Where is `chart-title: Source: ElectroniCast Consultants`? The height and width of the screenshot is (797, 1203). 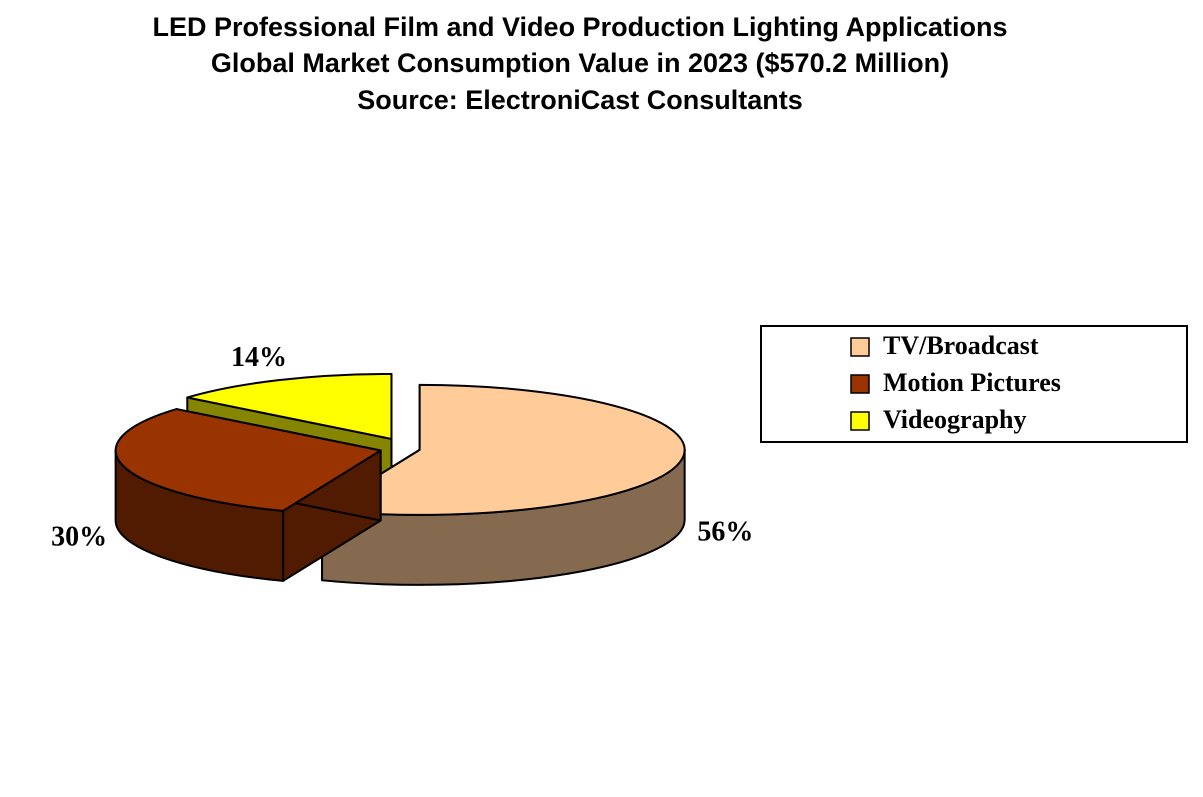
chart-title: Source: ElectroniCast Consultants is located at coordinates (580, 100).